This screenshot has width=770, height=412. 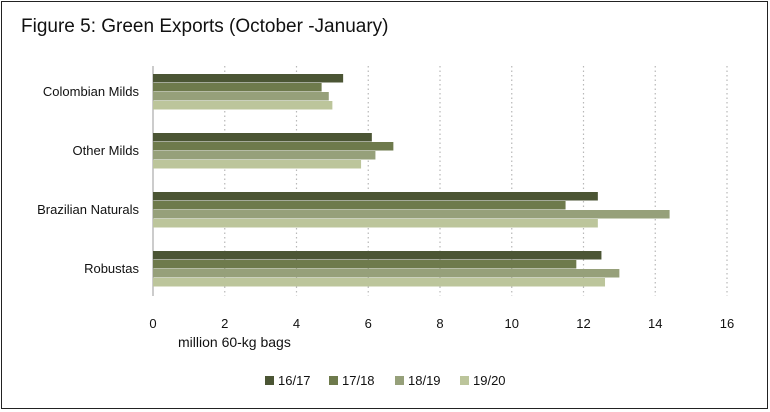 I want to click on category-label: Brazilian Naturals, so click(x=88, y=209).